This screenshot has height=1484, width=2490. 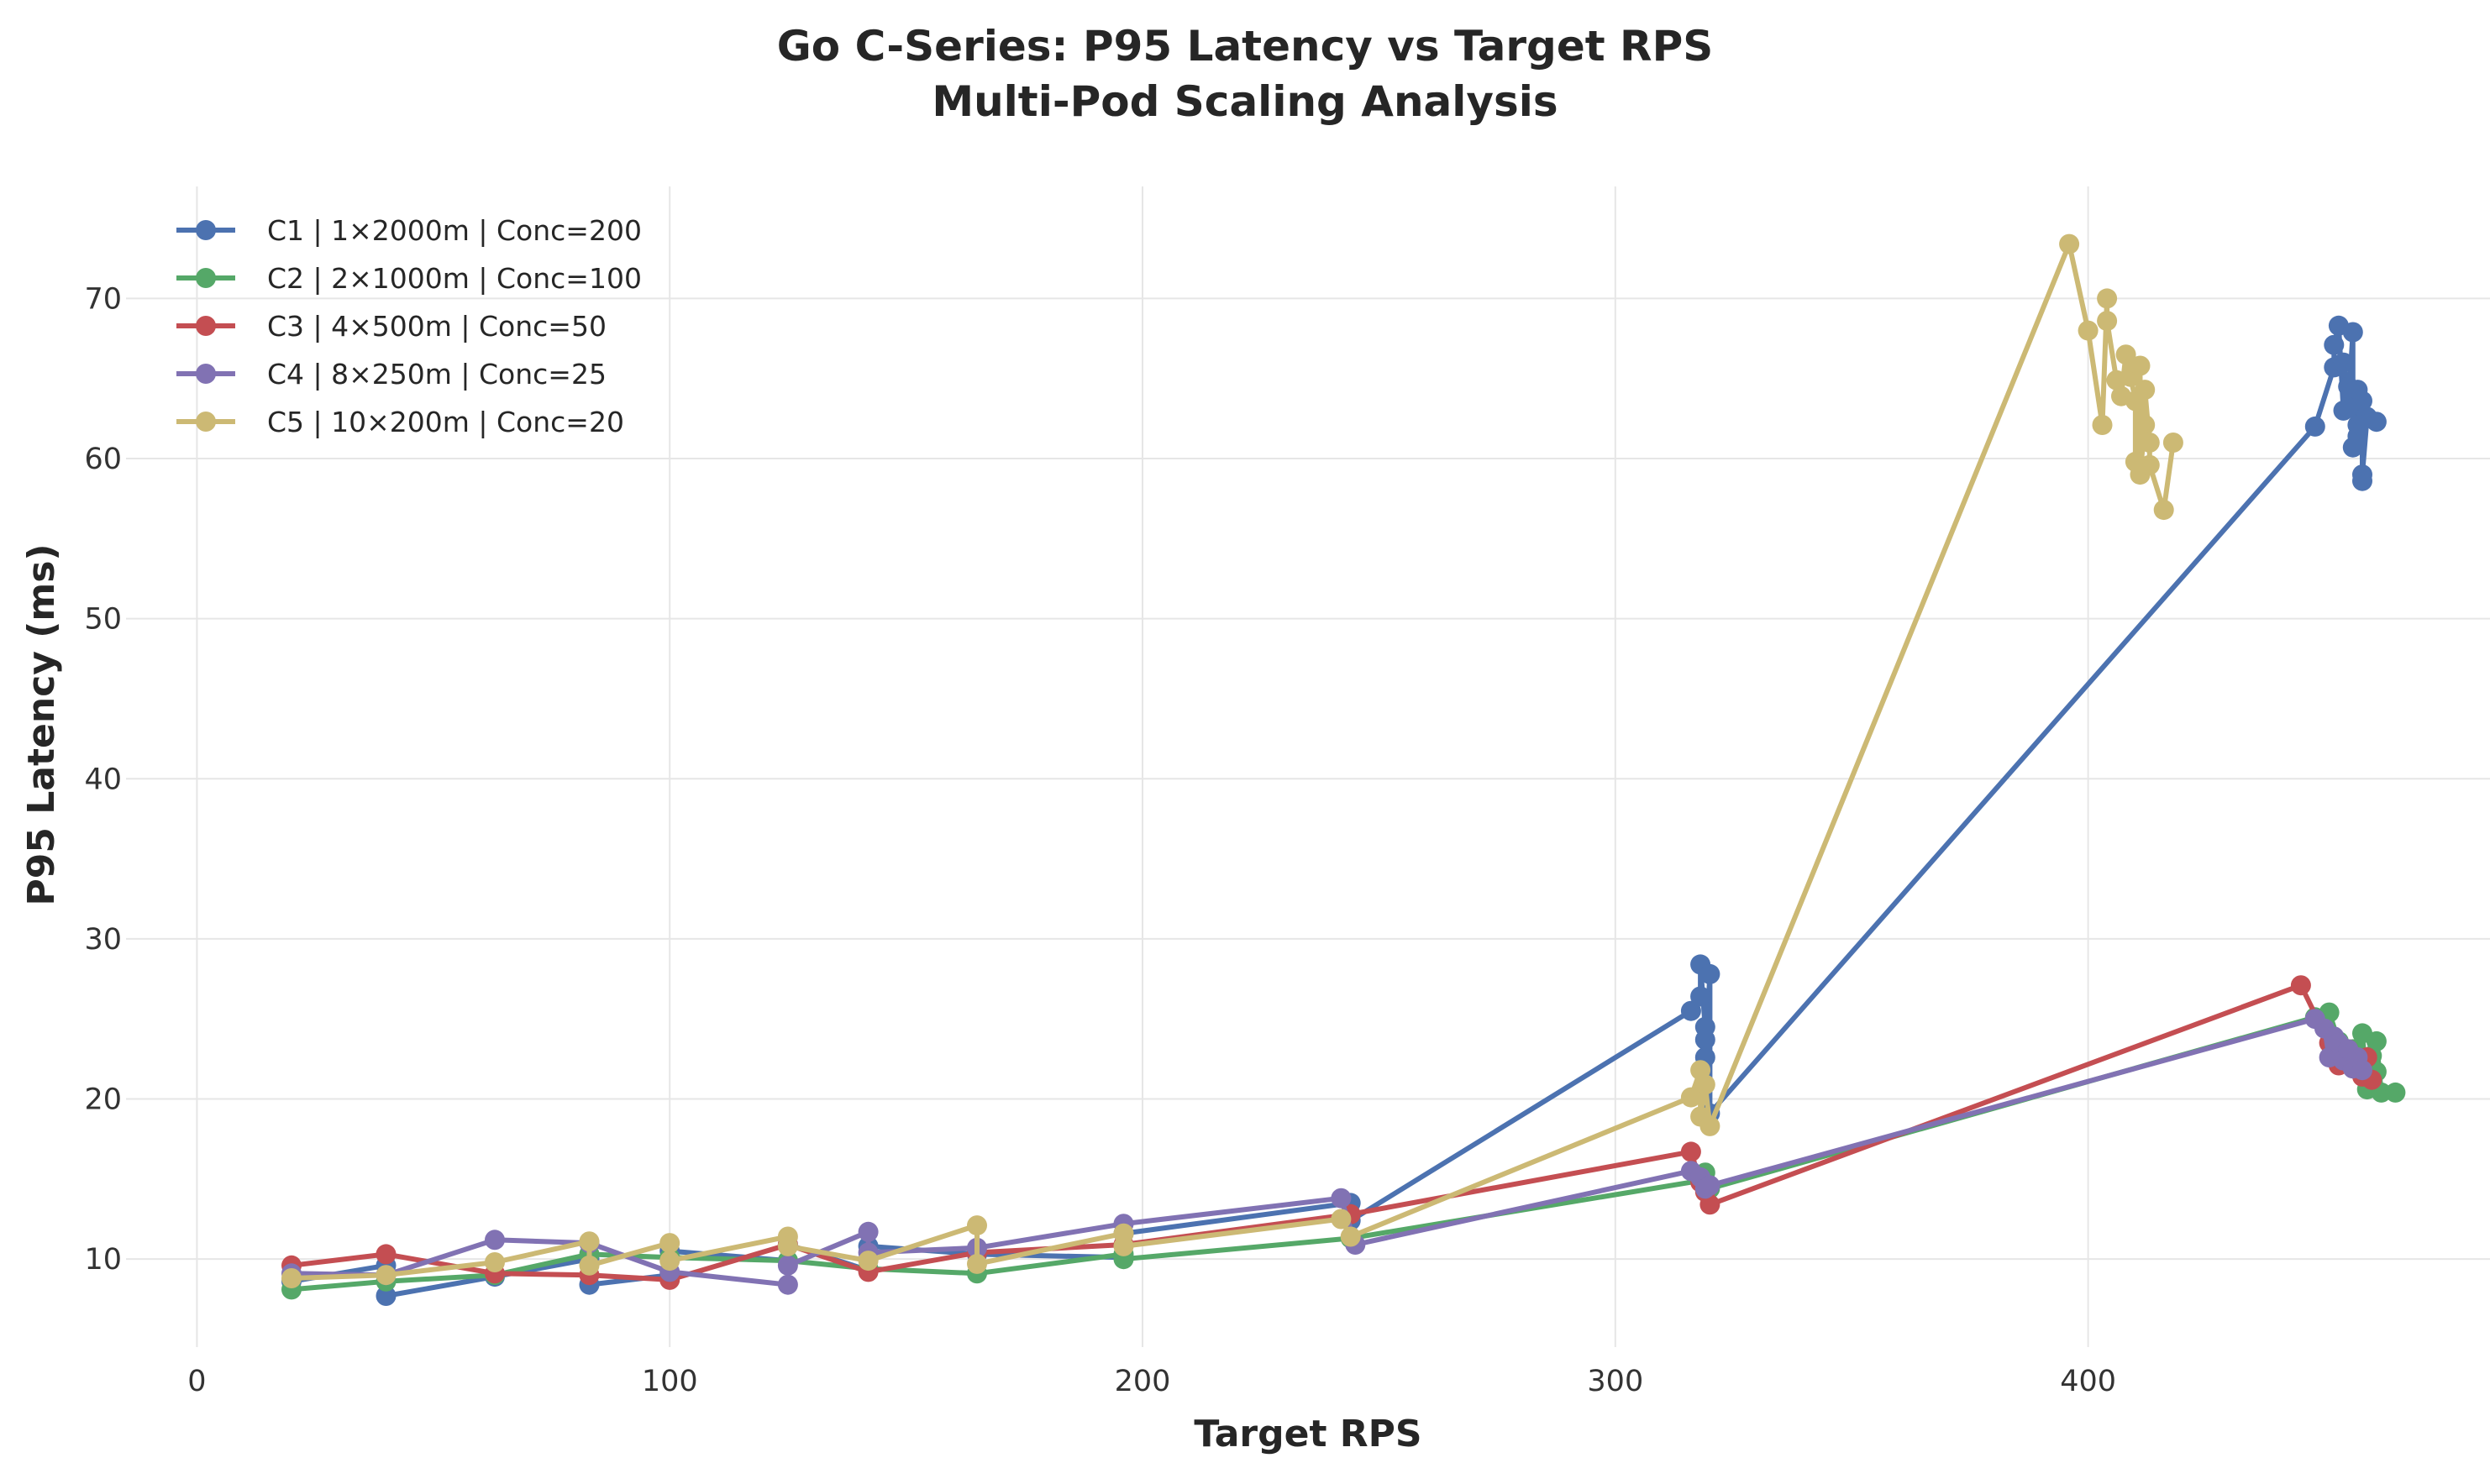 I want to click on legend-entry-label: C4 | 8×250m | Conc=25, so click(x=437, y=375).